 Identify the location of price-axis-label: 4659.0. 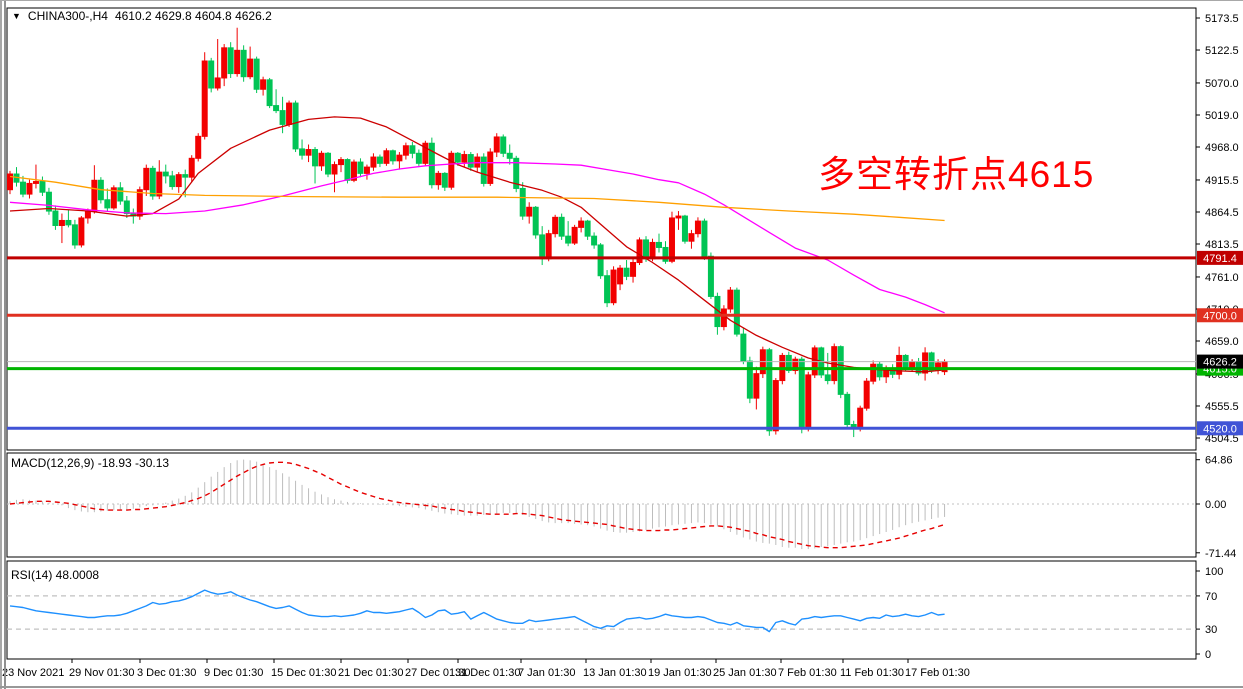
(1222, 342).